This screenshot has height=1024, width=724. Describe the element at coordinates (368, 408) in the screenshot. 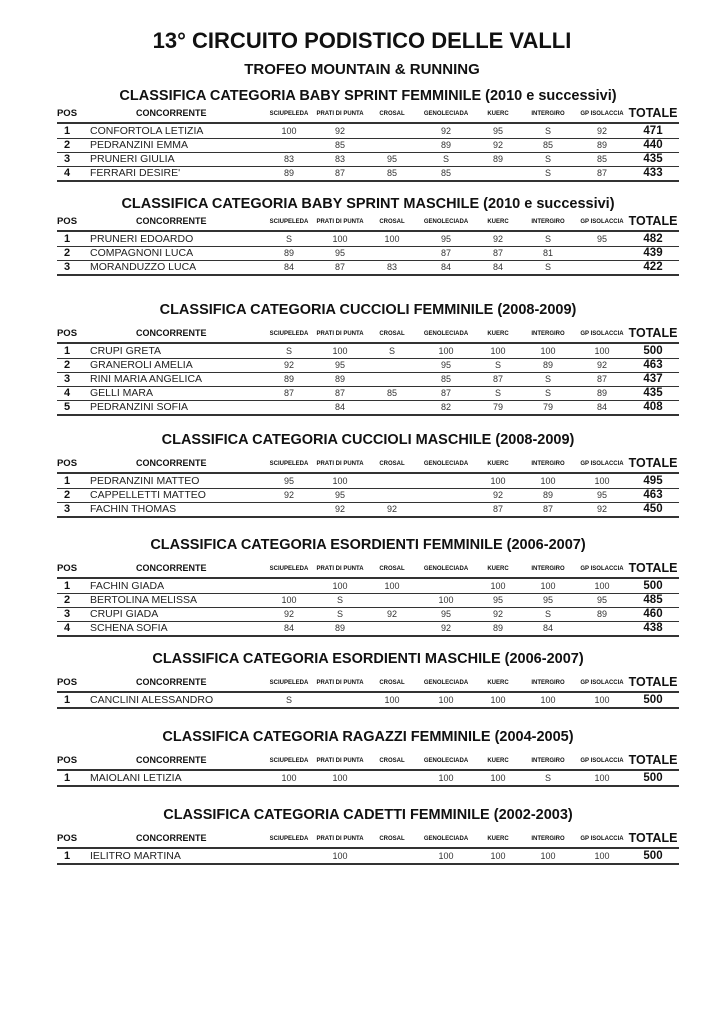

I see `table-row: 5 PEDRANZINI SOFIA 84 82 79 79 84 408` at that location.